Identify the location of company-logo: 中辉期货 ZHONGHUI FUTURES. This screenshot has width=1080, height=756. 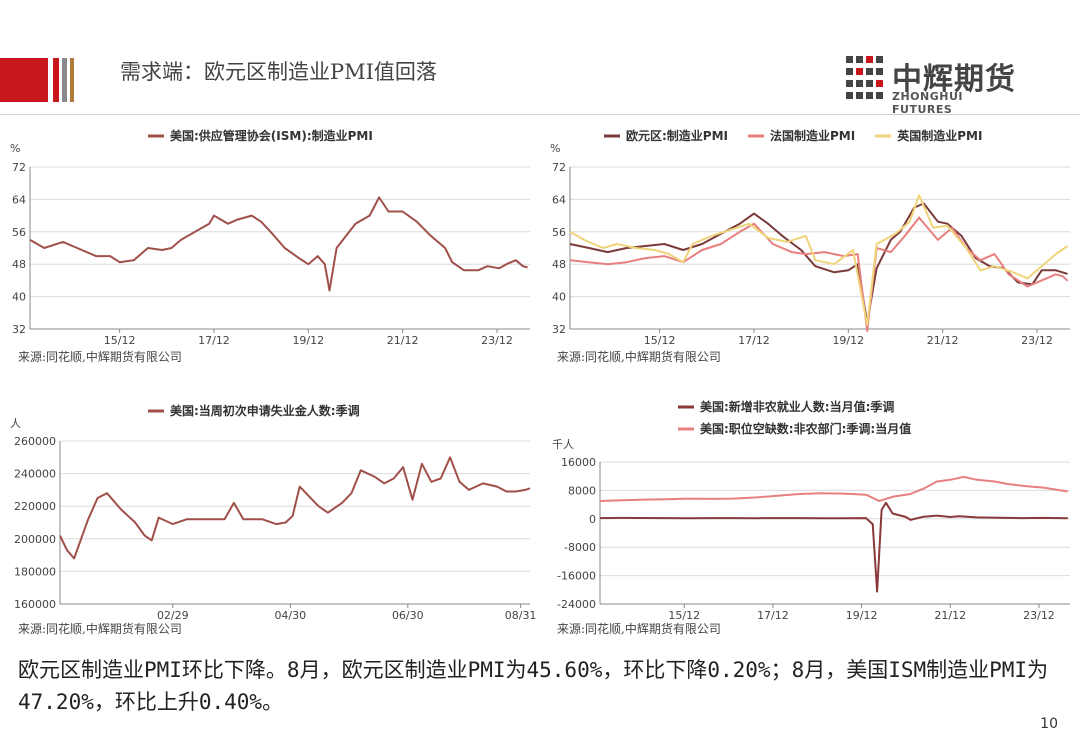
(936, 85).